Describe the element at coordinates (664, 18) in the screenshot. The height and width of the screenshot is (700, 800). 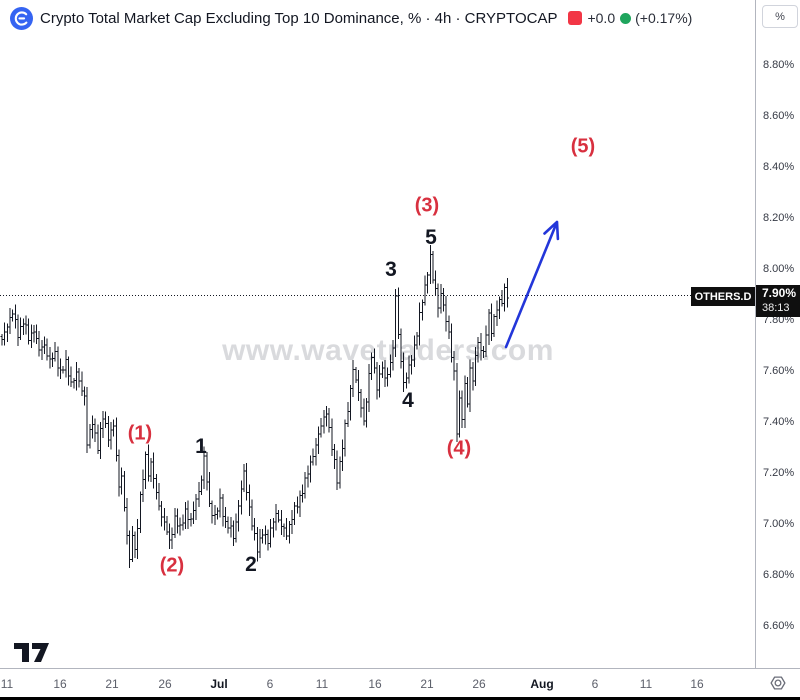
I see `change-percent: (+0.17%)` at that location.